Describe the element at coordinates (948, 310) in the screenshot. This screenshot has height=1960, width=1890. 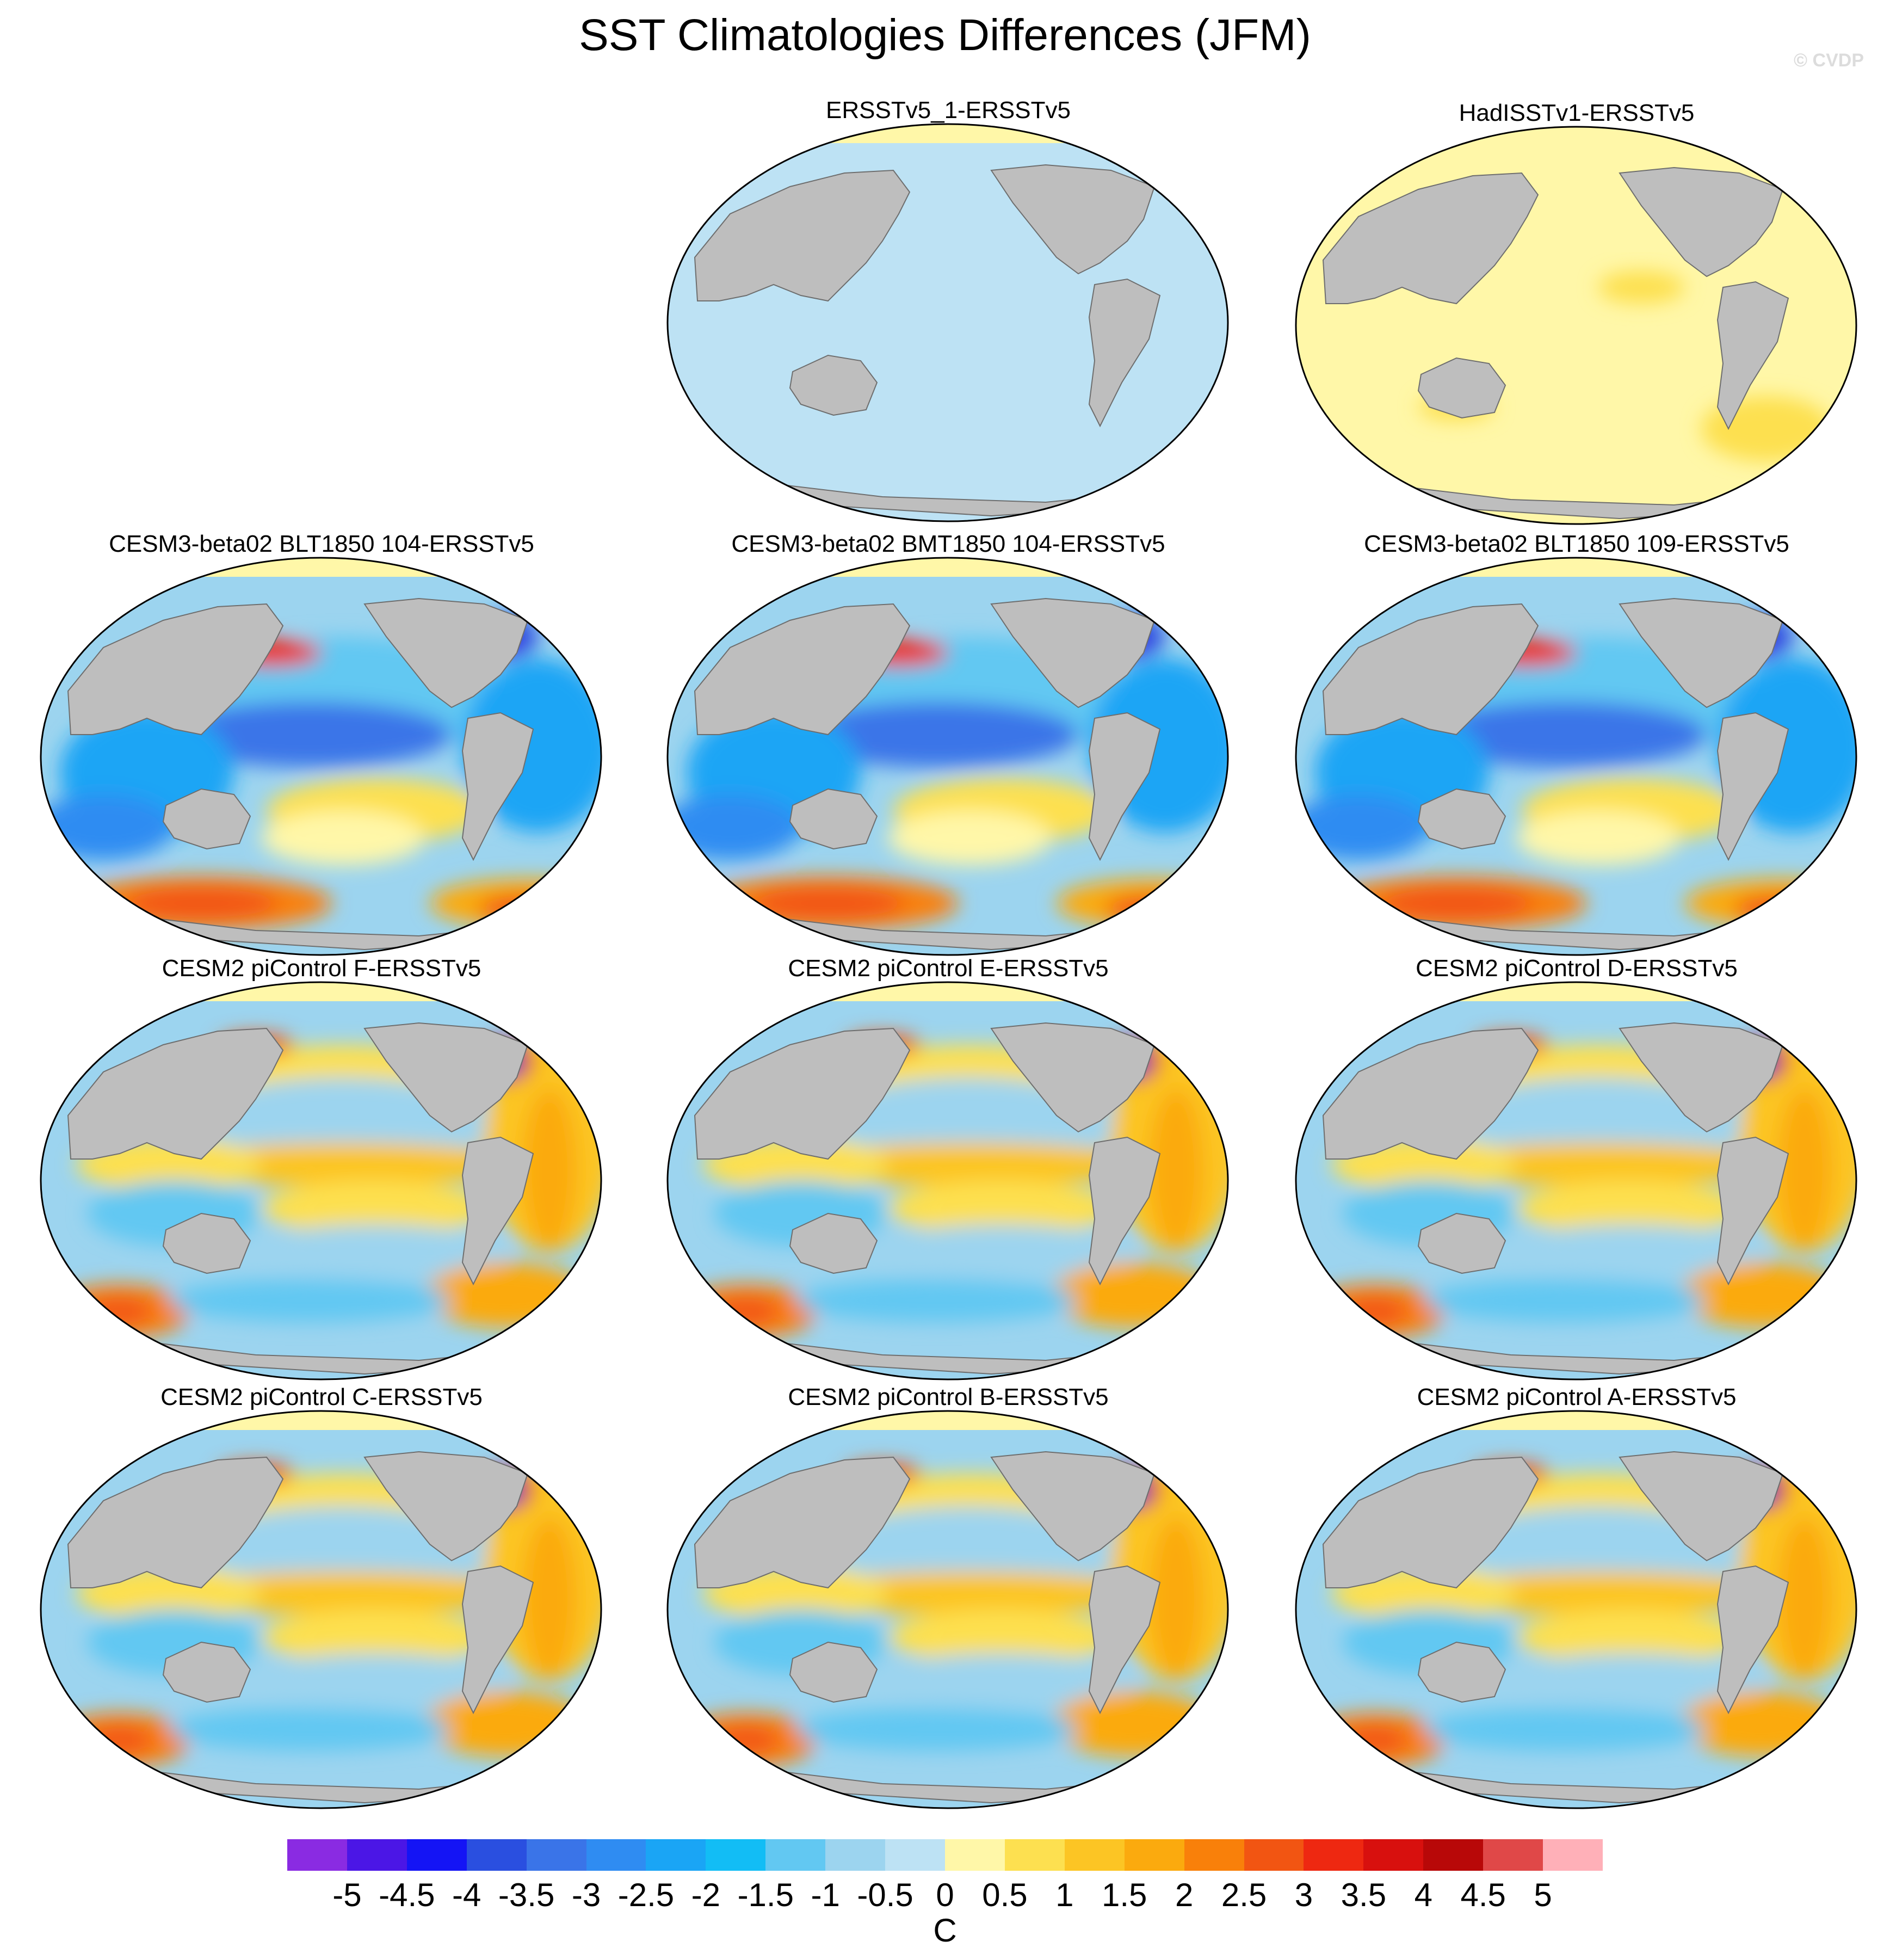
I see `map-panel: ERSSTv5_1-ERSSTv5` at that location.